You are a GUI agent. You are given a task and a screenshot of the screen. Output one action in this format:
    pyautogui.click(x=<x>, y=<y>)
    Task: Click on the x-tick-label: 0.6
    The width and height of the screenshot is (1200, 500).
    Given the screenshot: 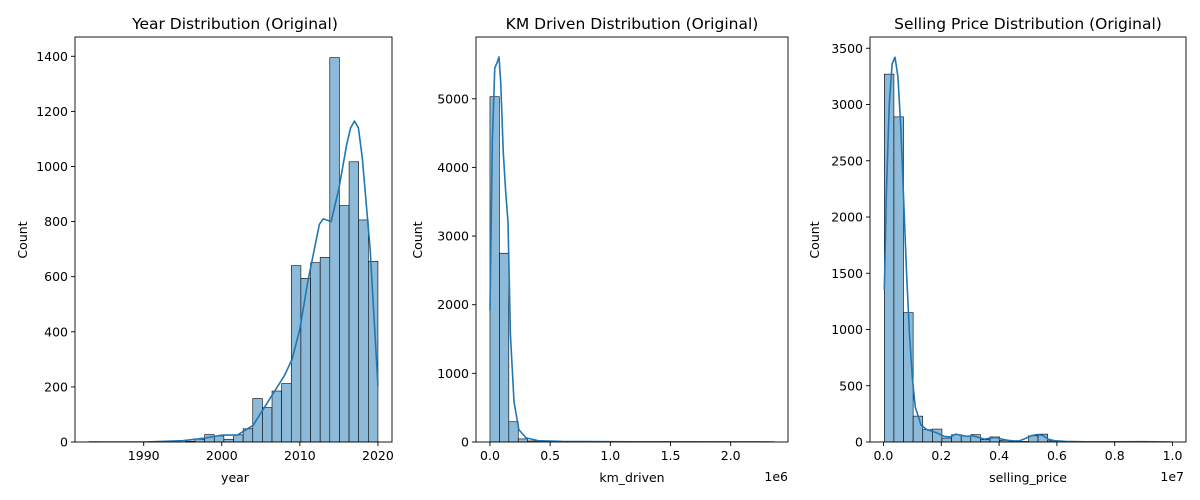 What is the action you would take?
    pyautogui.click(x=1057, y=455)
    